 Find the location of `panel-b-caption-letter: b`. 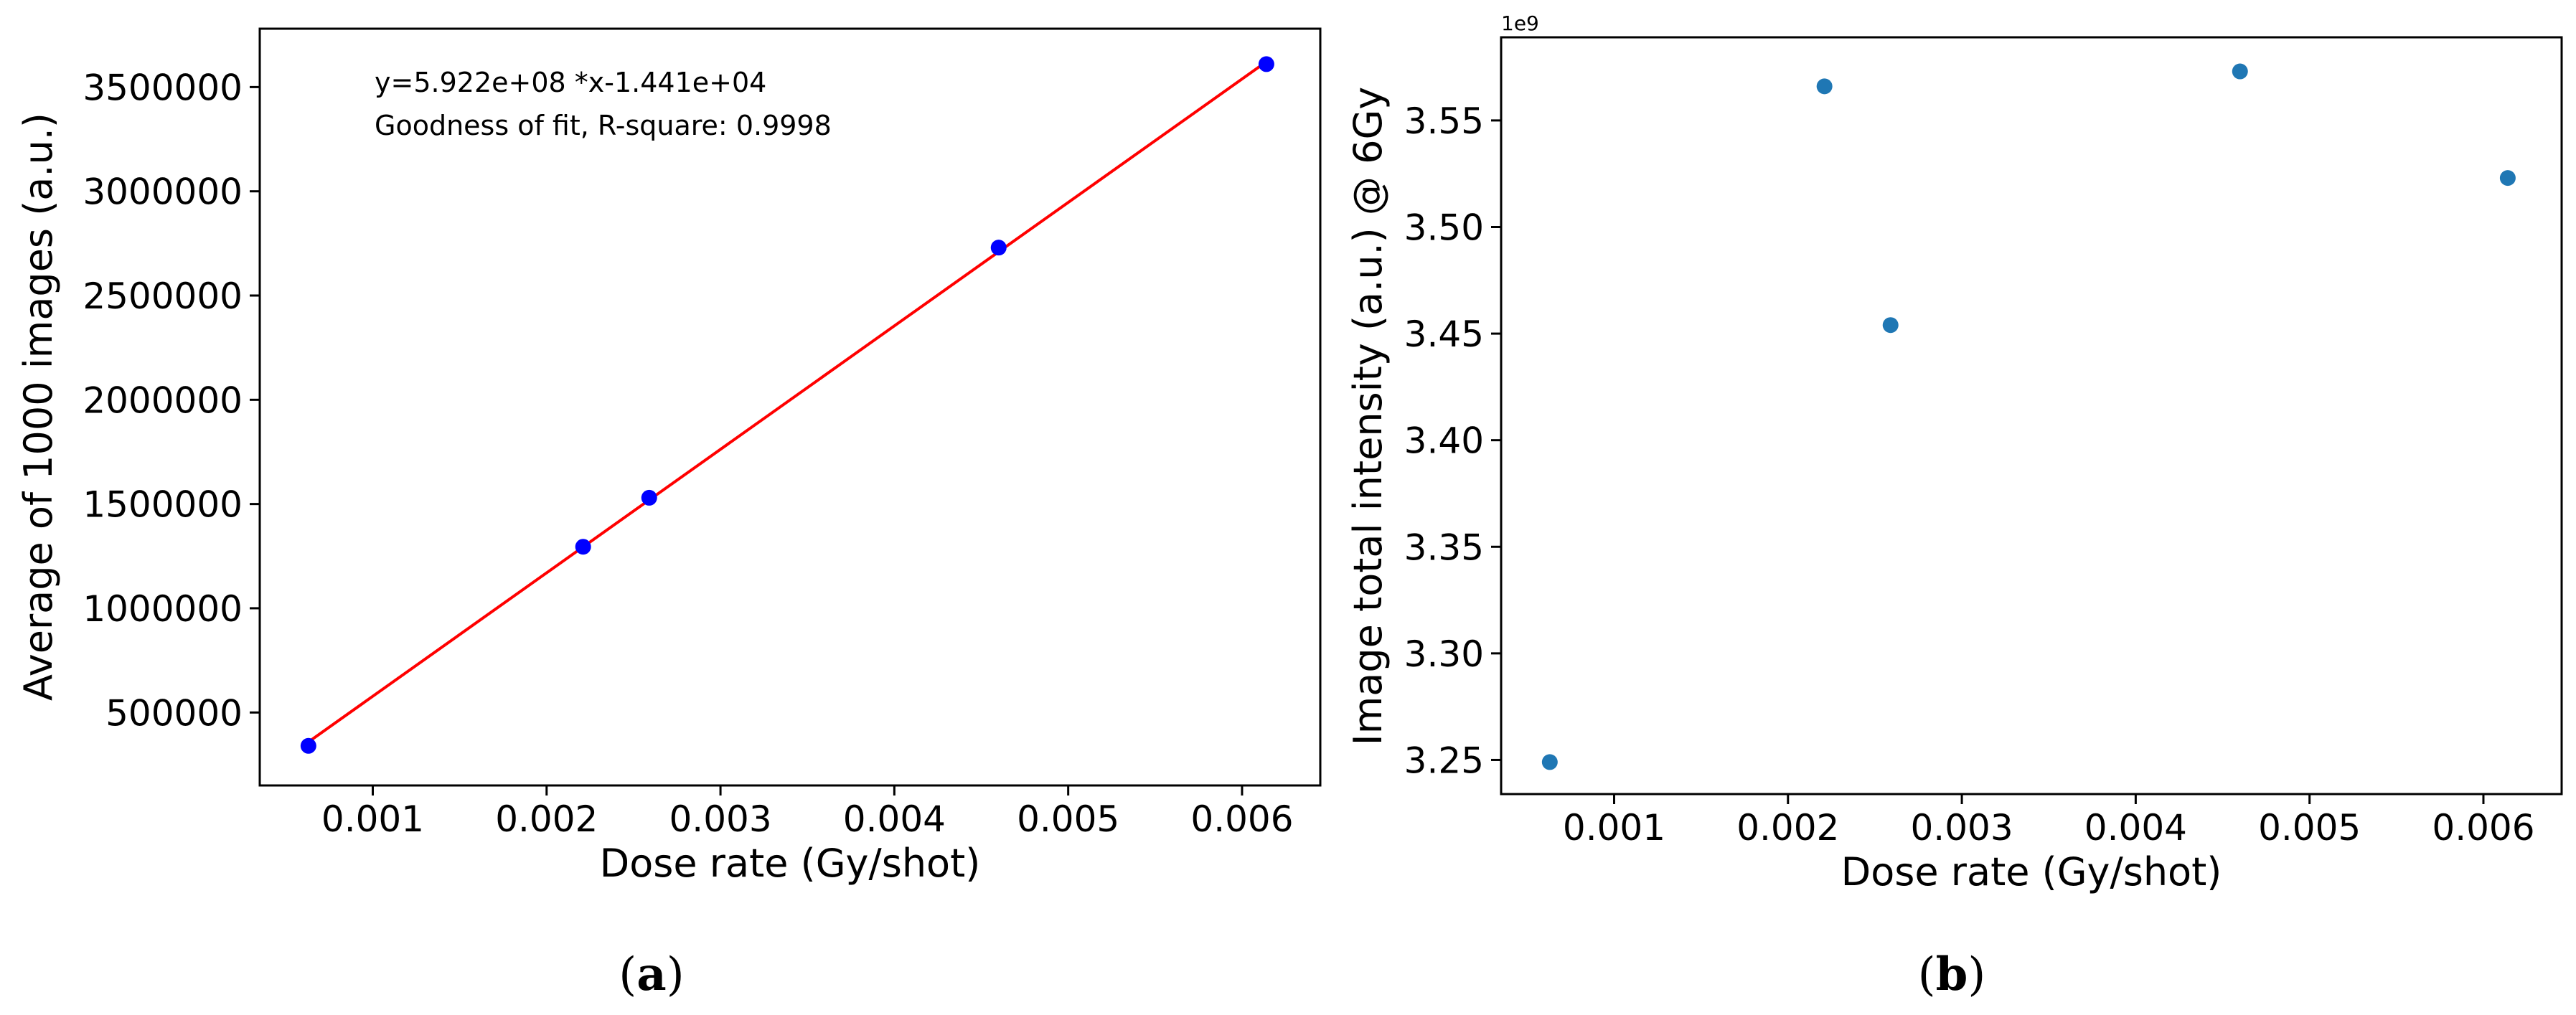

panel-b-caption-letter: b is located at coordinates (1952, 974).